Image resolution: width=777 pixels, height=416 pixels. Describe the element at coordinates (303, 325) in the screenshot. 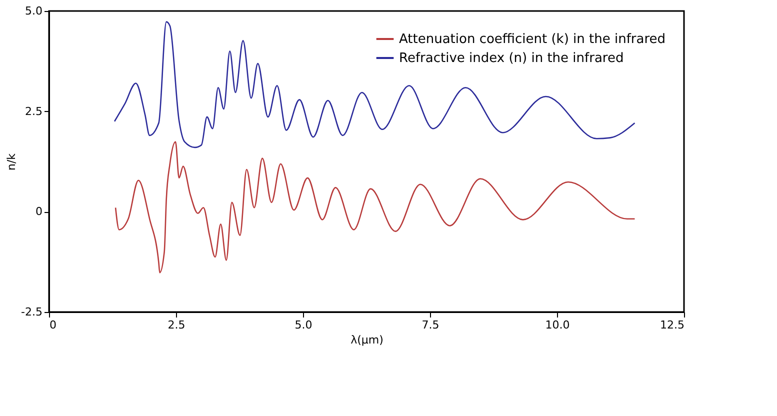

I see `x-tick-label: 5.0` at that location.